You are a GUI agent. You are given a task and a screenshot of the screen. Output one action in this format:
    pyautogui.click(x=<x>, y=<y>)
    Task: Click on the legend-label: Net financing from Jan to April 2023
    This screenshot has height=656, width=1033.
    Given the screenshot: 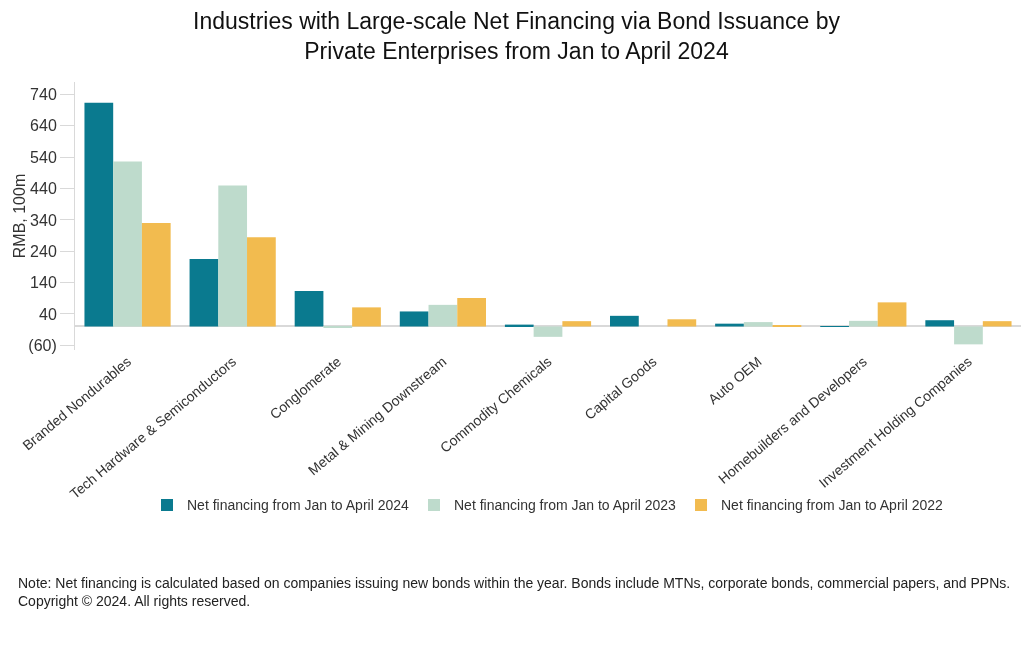 What is the action you would take?
    pyautogui.click(x=565, y=505)
    